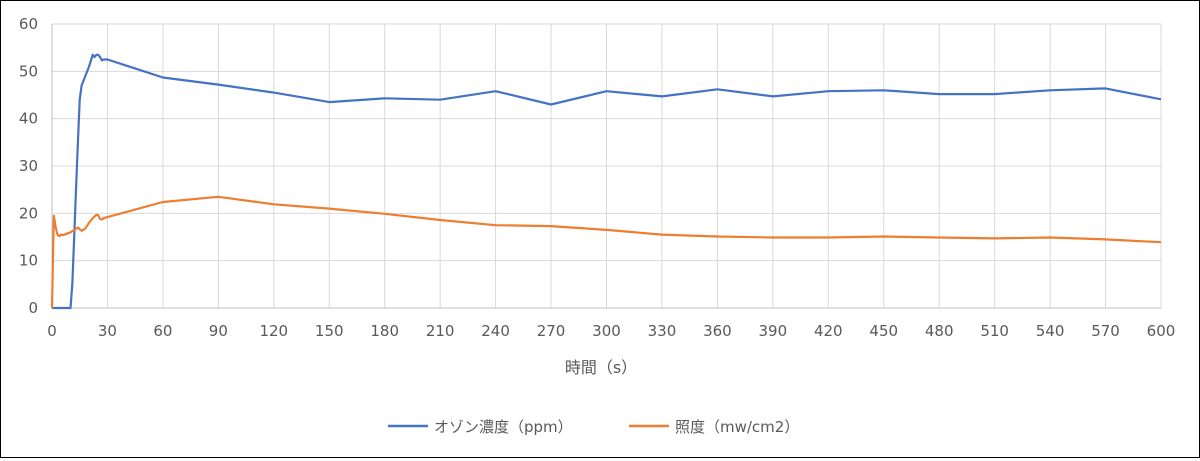 This screenshot has width=1200, height=461. I want to click on legend-label-0: オゾン濃度（ppm）, so click(503, 427).